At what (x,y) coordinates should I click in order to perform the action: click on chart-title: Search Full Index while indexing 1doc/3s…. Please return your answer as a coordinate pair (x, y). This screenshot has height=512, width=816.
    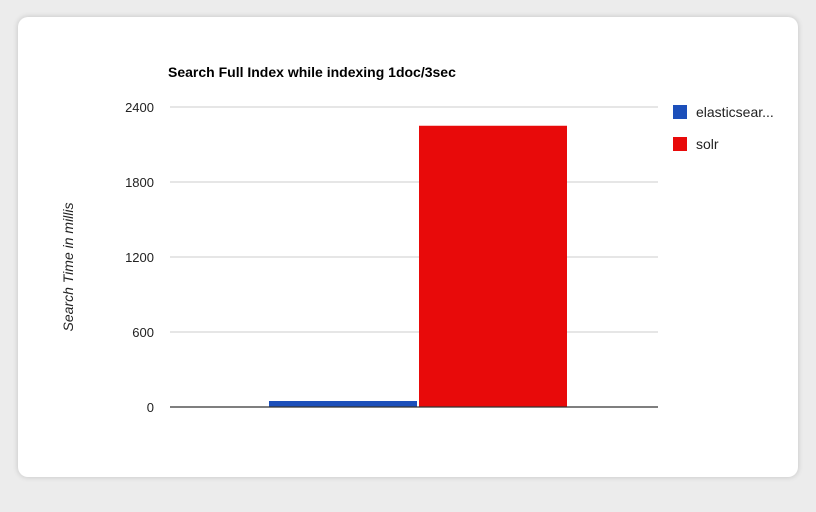
    Looking at the image, I should click on (312, 72).